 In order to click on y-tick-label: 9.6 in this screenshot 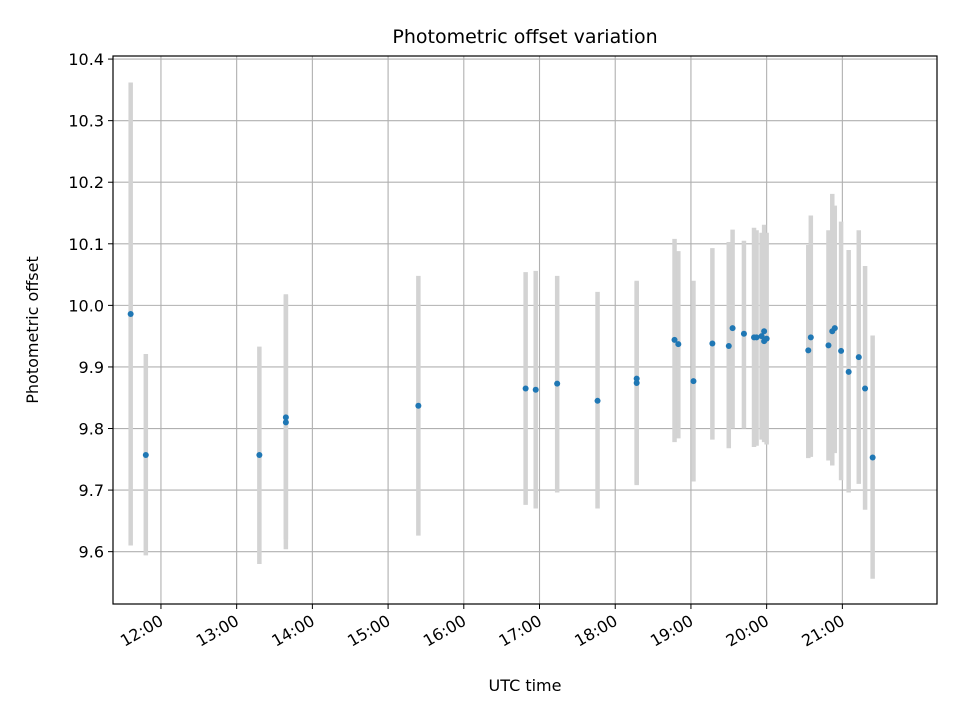, I will do `click(91, 552)`.